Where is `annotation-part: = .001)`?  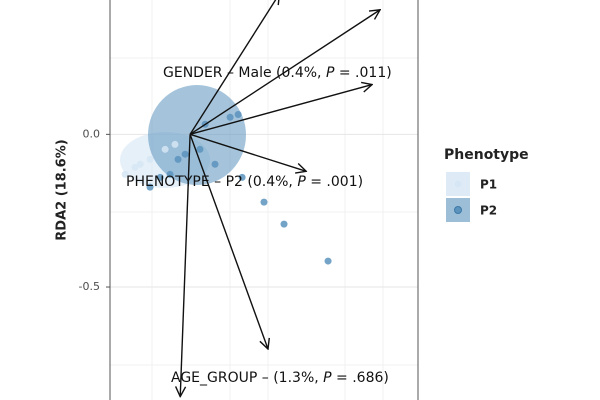 annotation-part: = .001) is located at coordinates (334, 182).